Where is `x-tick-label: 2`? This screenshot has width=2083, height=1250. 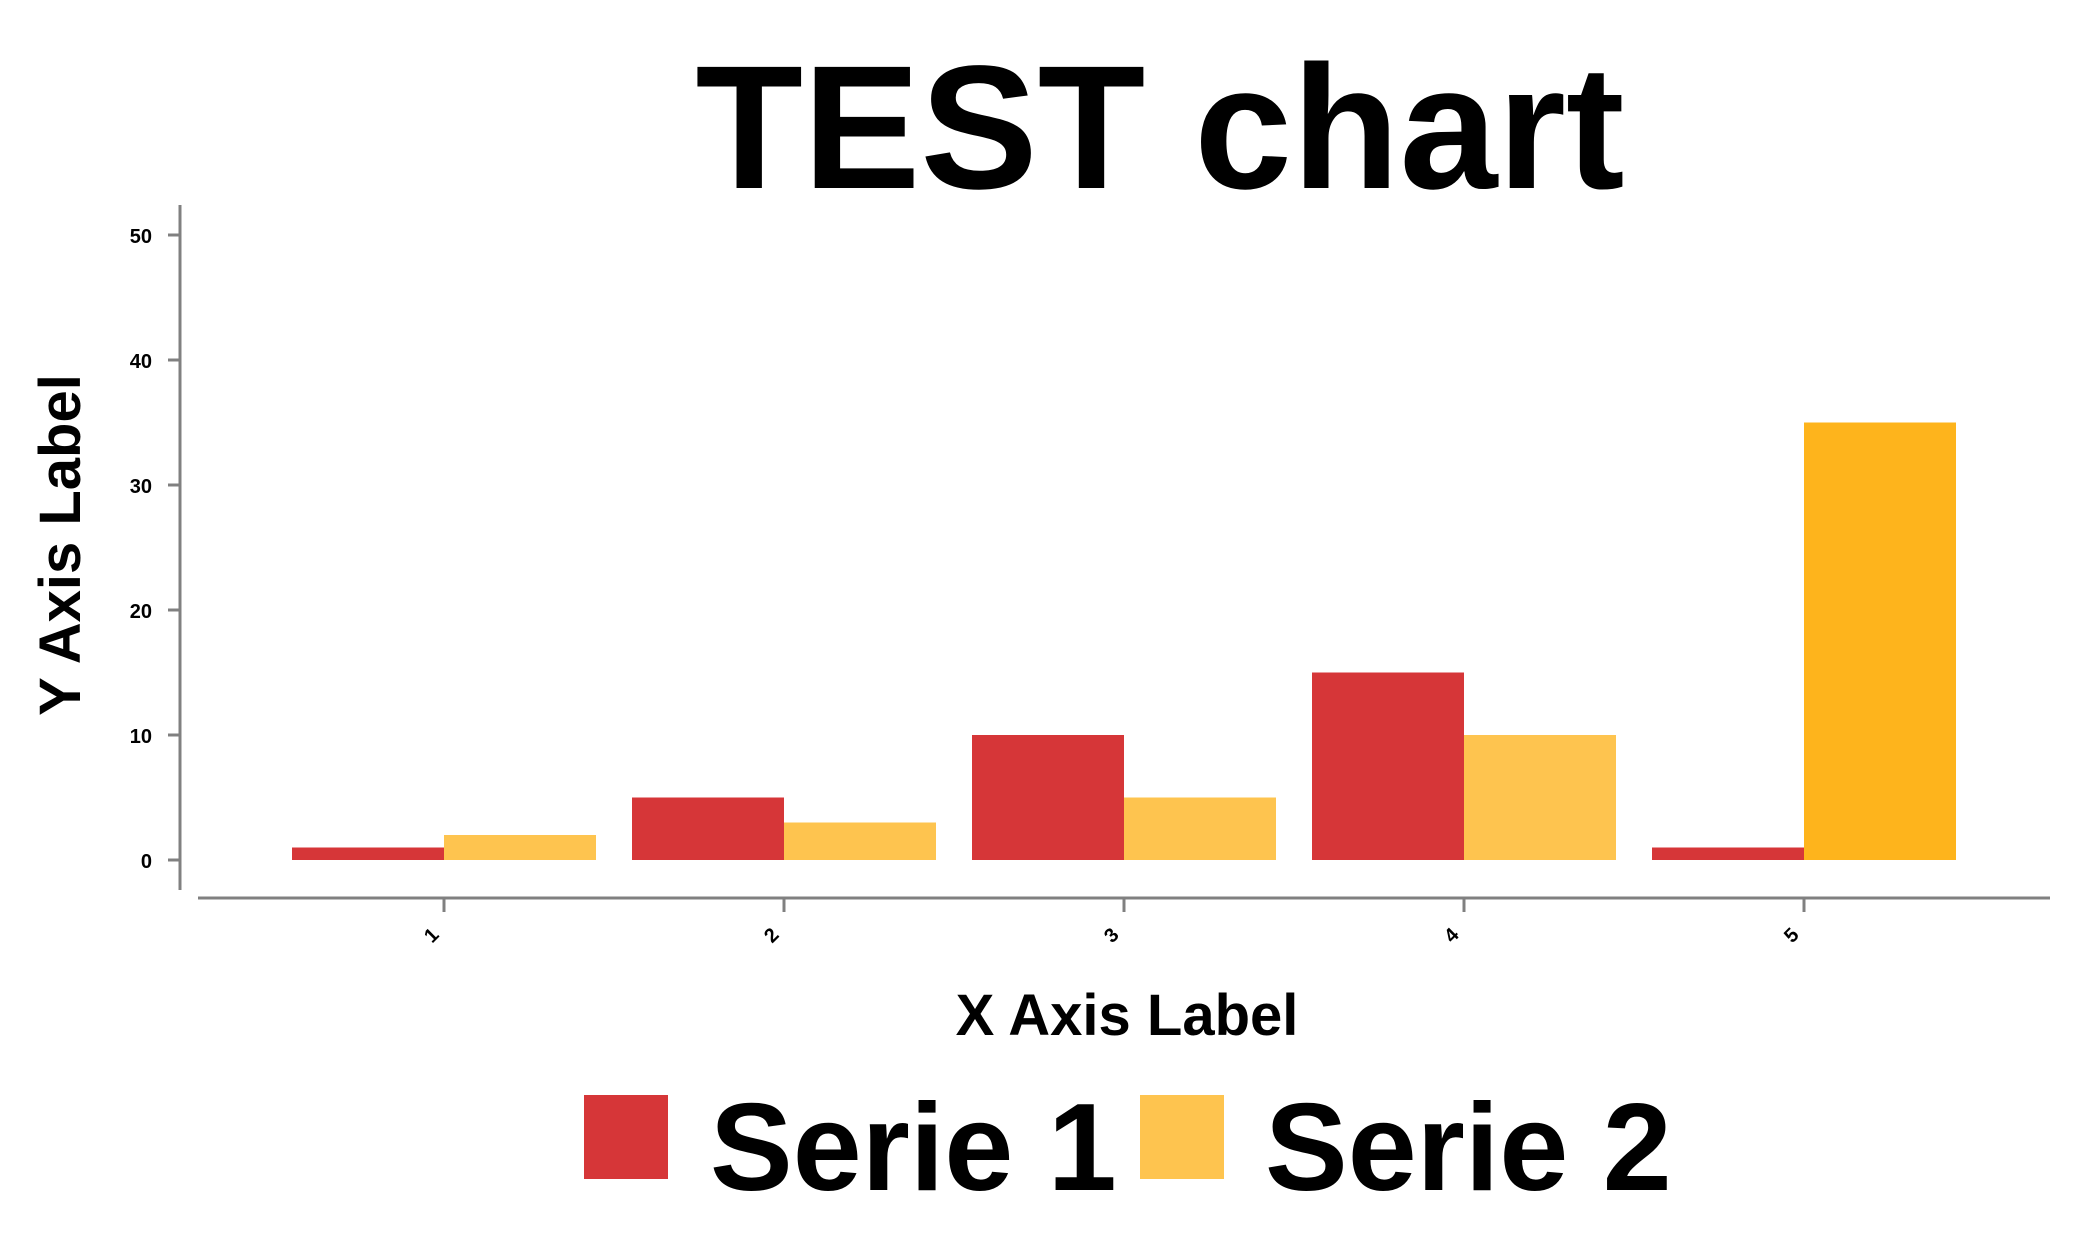 x-tick-label: 2 is located at coordinates (771, 935).